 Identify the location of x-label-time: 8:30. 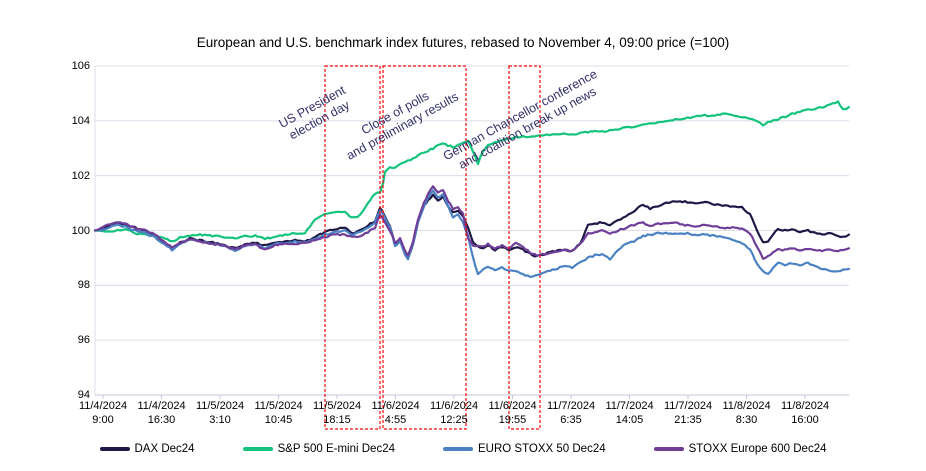
(746, 420).